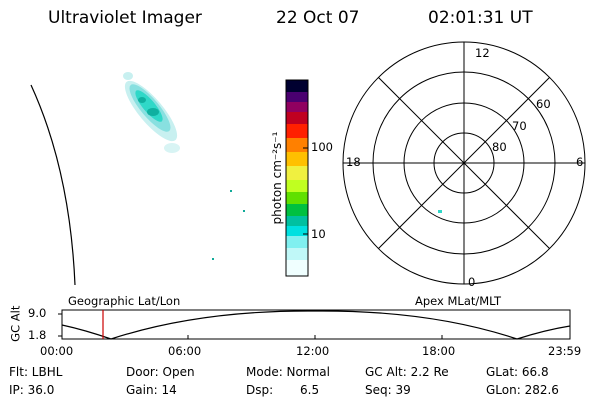 The image size is (600, 400). Describe the element at coordinates (260, 390) in the screenshot. I see `dsp-label: Dsp:` at that location.